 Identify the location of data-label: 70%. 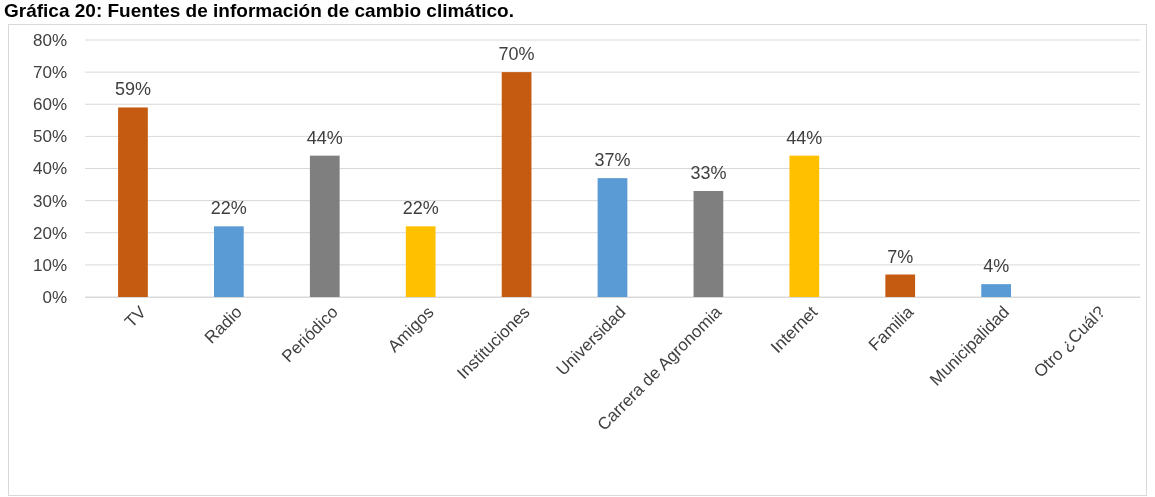
(516, 54).